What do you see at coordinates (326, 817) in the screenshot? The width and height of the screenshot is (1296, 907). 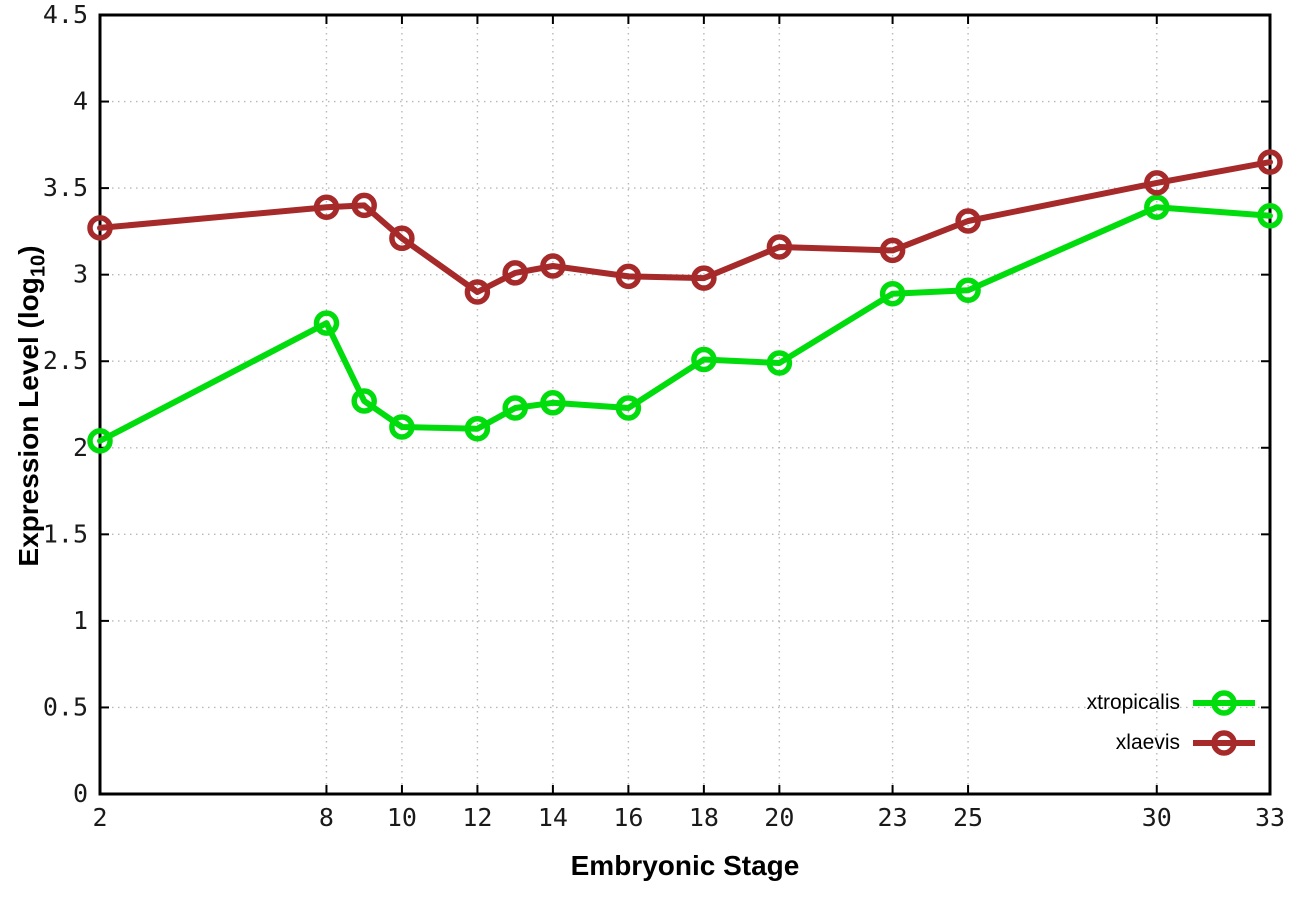 I see `x-tick-label: 8` at bounding box center [326, 817].